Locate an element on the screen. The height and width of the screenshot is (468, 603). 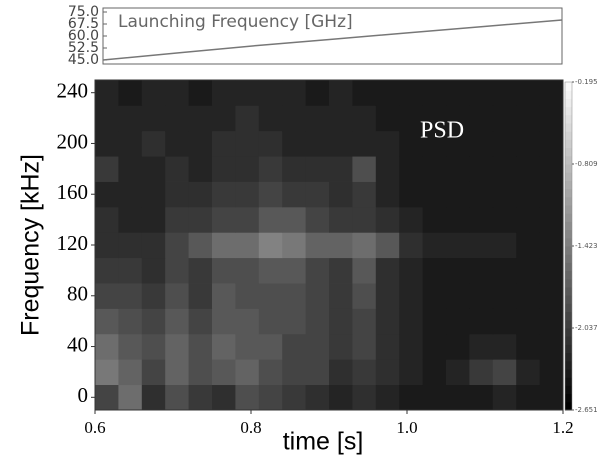
x-tick-label: 1.0 is located at coordinates (406, 427).